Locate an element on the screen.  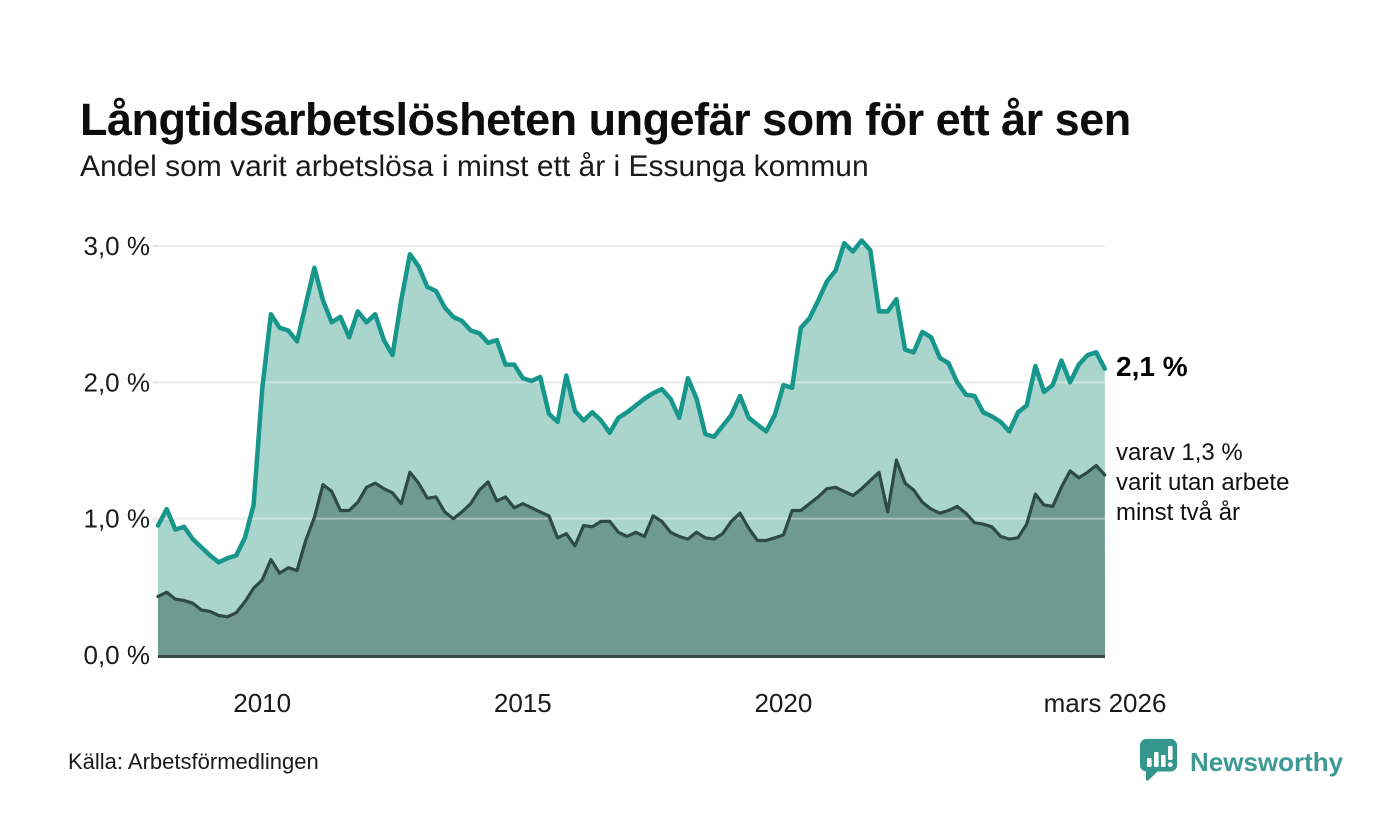
y-tick-label: 0,0 % is located at coordinates (117, 655).